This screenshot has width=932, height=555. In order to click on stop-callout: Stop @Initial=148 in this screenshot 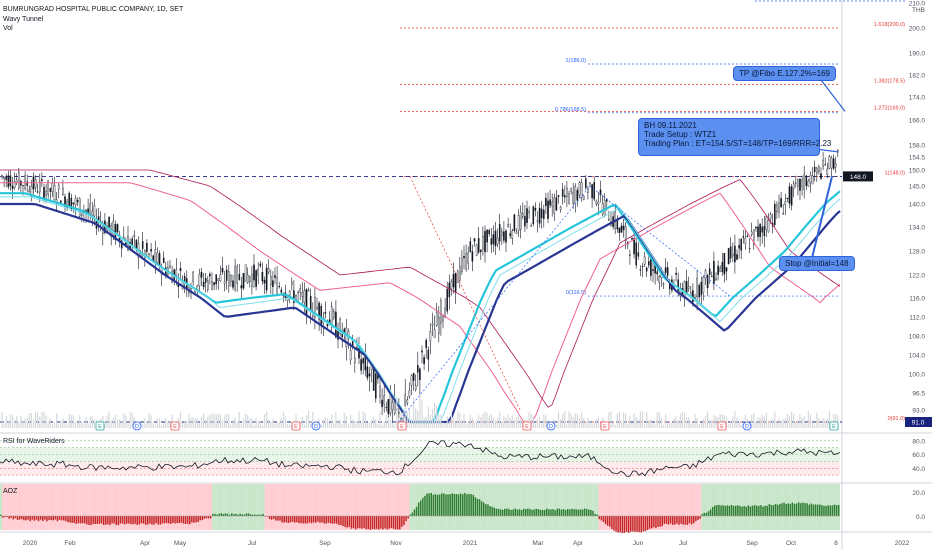, I will do `click(817, 263)`.